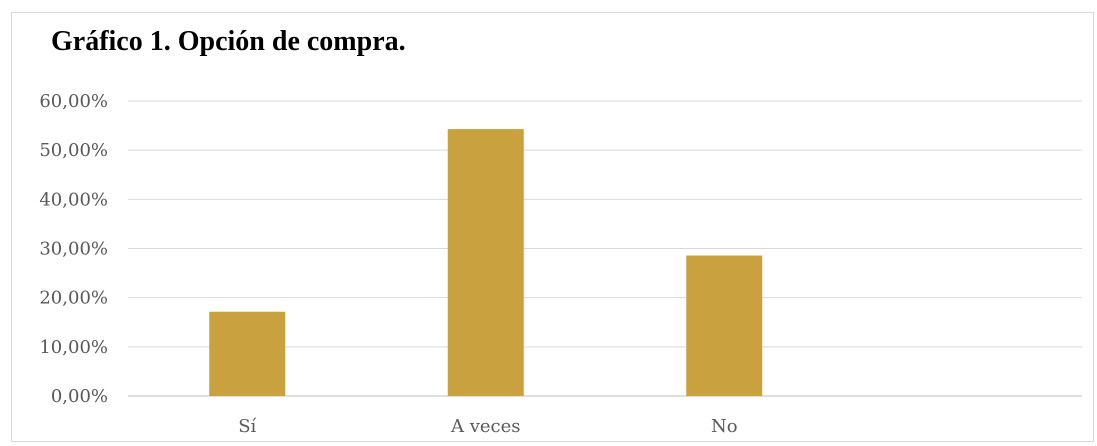 The width and height of the screenshot is (1097, 446). Describe the element at coordinates (73, 199) in the screenshot. I see `y-tick-label: 40,00%` at that location.